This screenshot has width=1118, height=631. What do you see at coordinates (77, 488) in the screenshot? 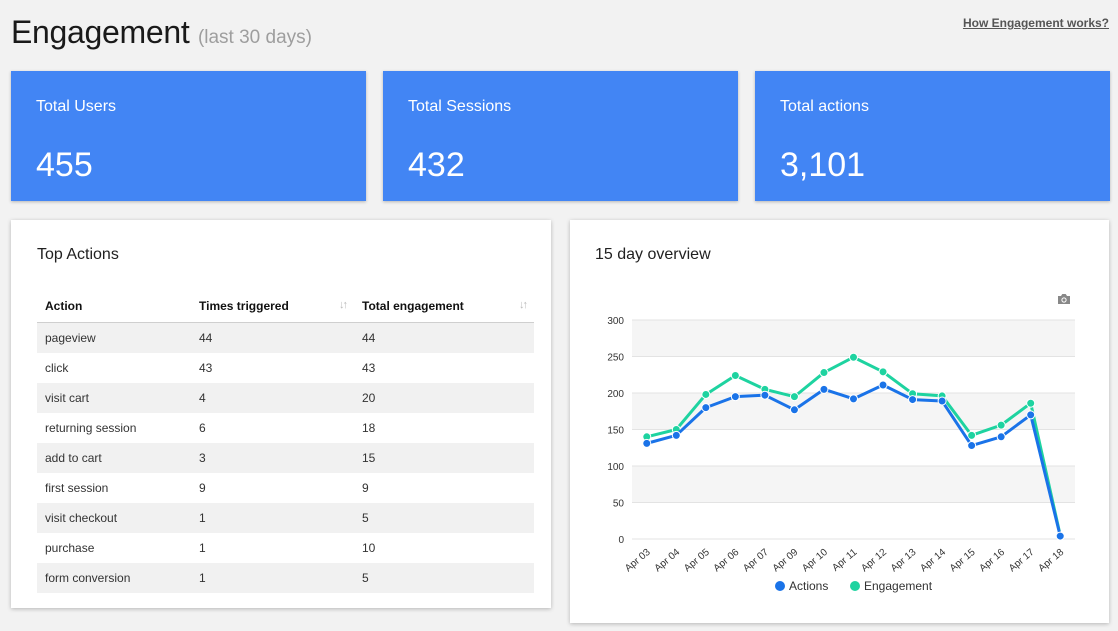
I see `action-cell: first session` at bounding box center [77, 488].